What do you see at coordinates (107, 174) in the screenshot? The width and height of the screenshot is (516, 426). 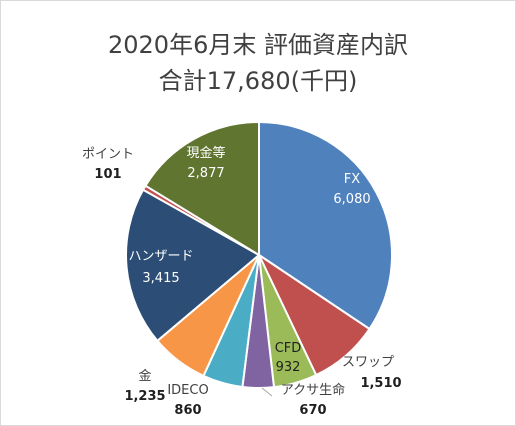 I see `slice-label-value-7: 101` at bounding box center [107, 174].